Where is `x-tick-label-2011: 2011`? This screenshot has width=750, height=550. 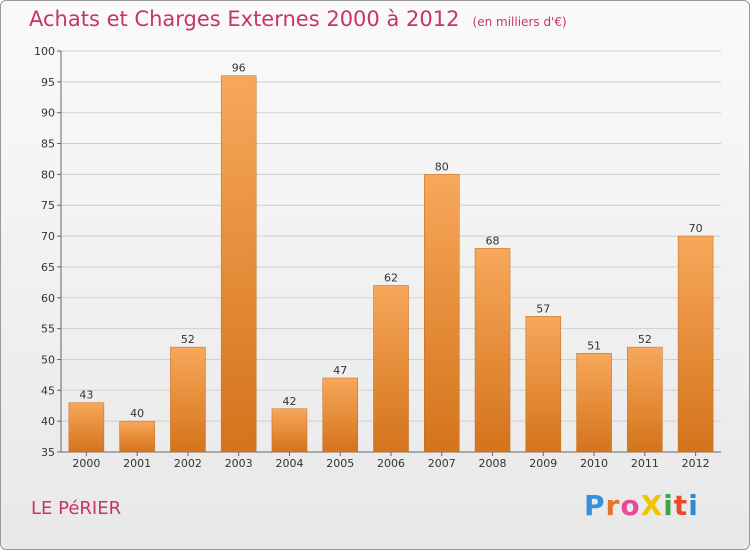
x-tick-label-2011: 2011 is located at coordinates (645, 463).